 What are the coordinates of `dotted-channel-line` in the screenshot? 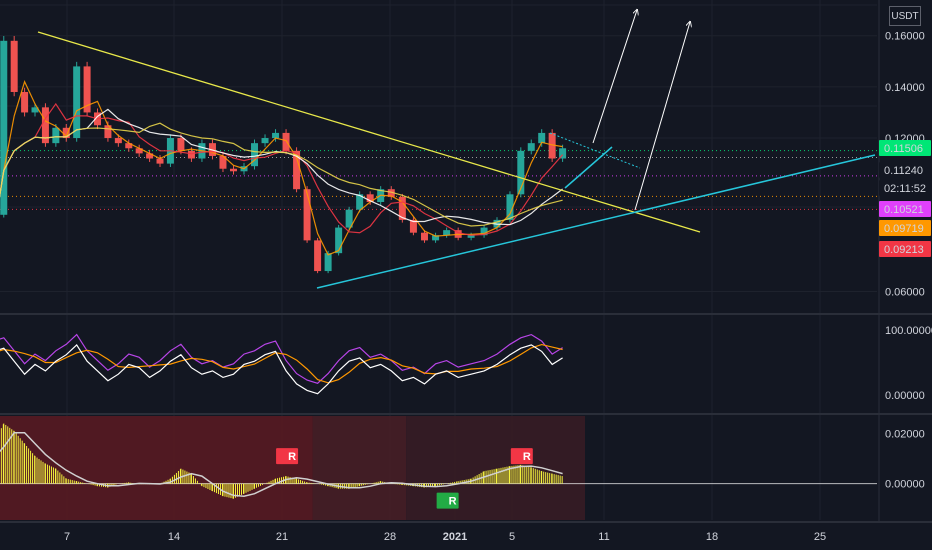 It's located at (595, 150).